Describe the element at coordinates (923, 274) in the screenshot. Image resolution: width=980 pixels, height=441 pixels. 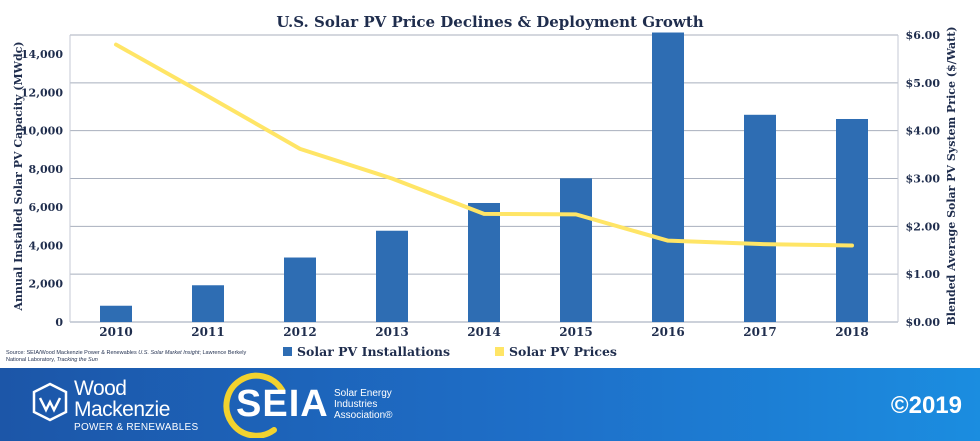
I see `y-right-tick-label: $1.00` at that location.